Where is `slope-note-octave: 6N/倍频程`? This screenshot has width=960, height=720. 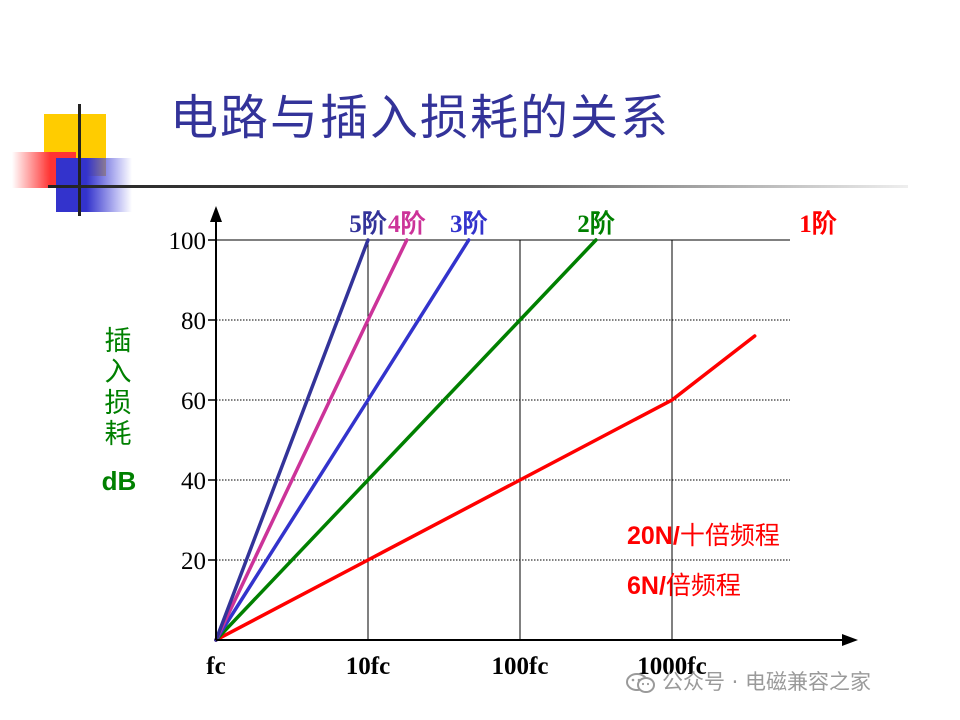
slope-note-octave: 6N/倍频程 is located at coordinates (684, 584).